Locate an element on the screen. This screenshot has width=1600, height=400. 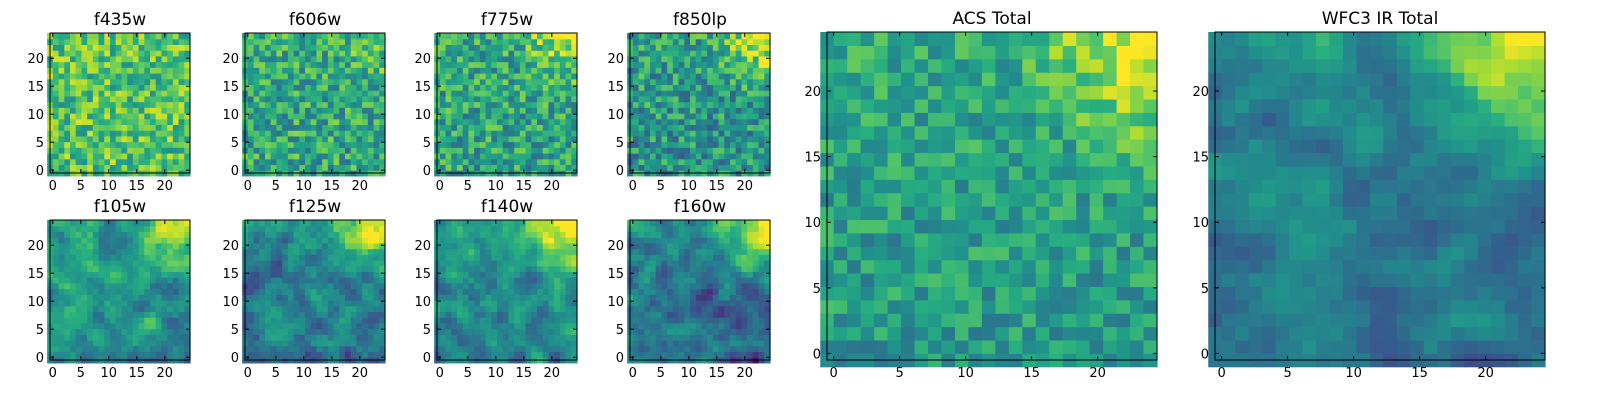
y-tick-label: 10 is located at coordinates (35, 302).